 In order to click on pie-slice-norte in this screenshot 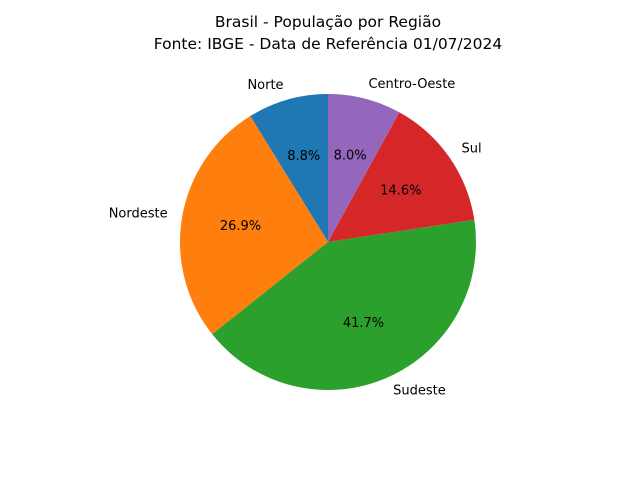, I will do `click(289, 168)`.